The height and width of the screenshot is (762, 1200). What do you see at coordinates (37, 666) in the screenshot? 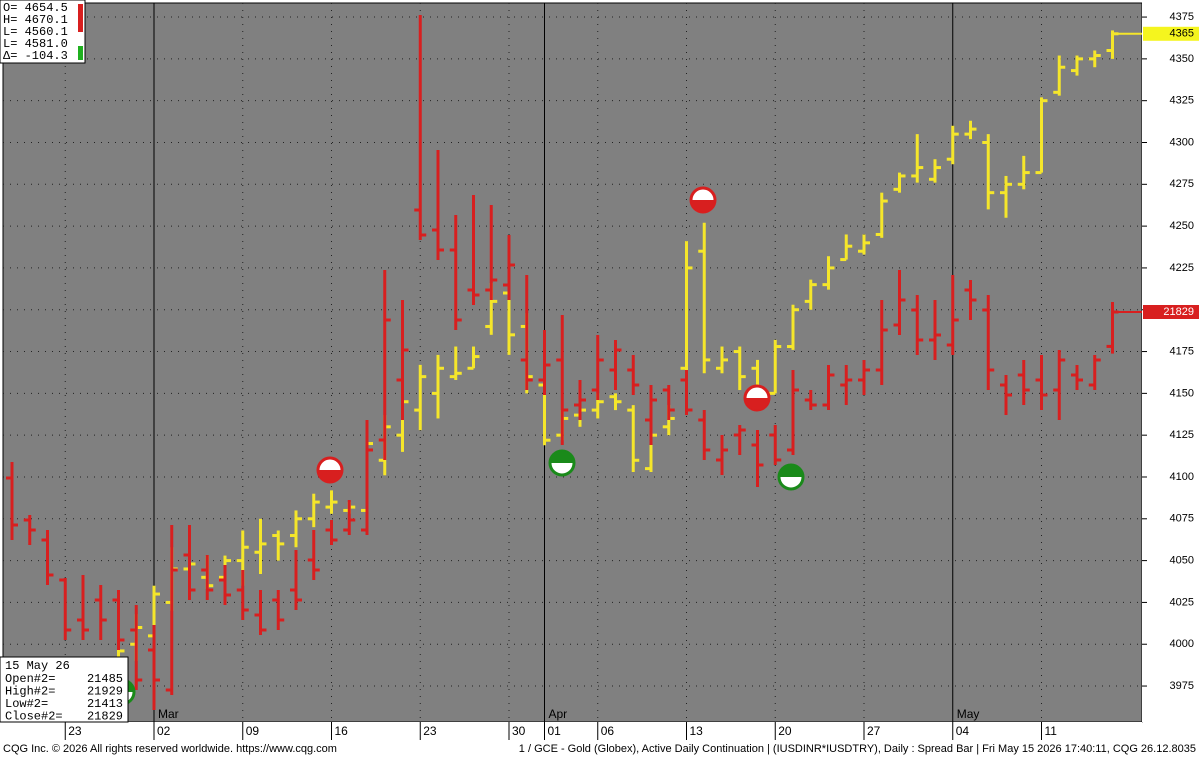
I see `info-date: 15 May 26` at bounding box center [37, 666].